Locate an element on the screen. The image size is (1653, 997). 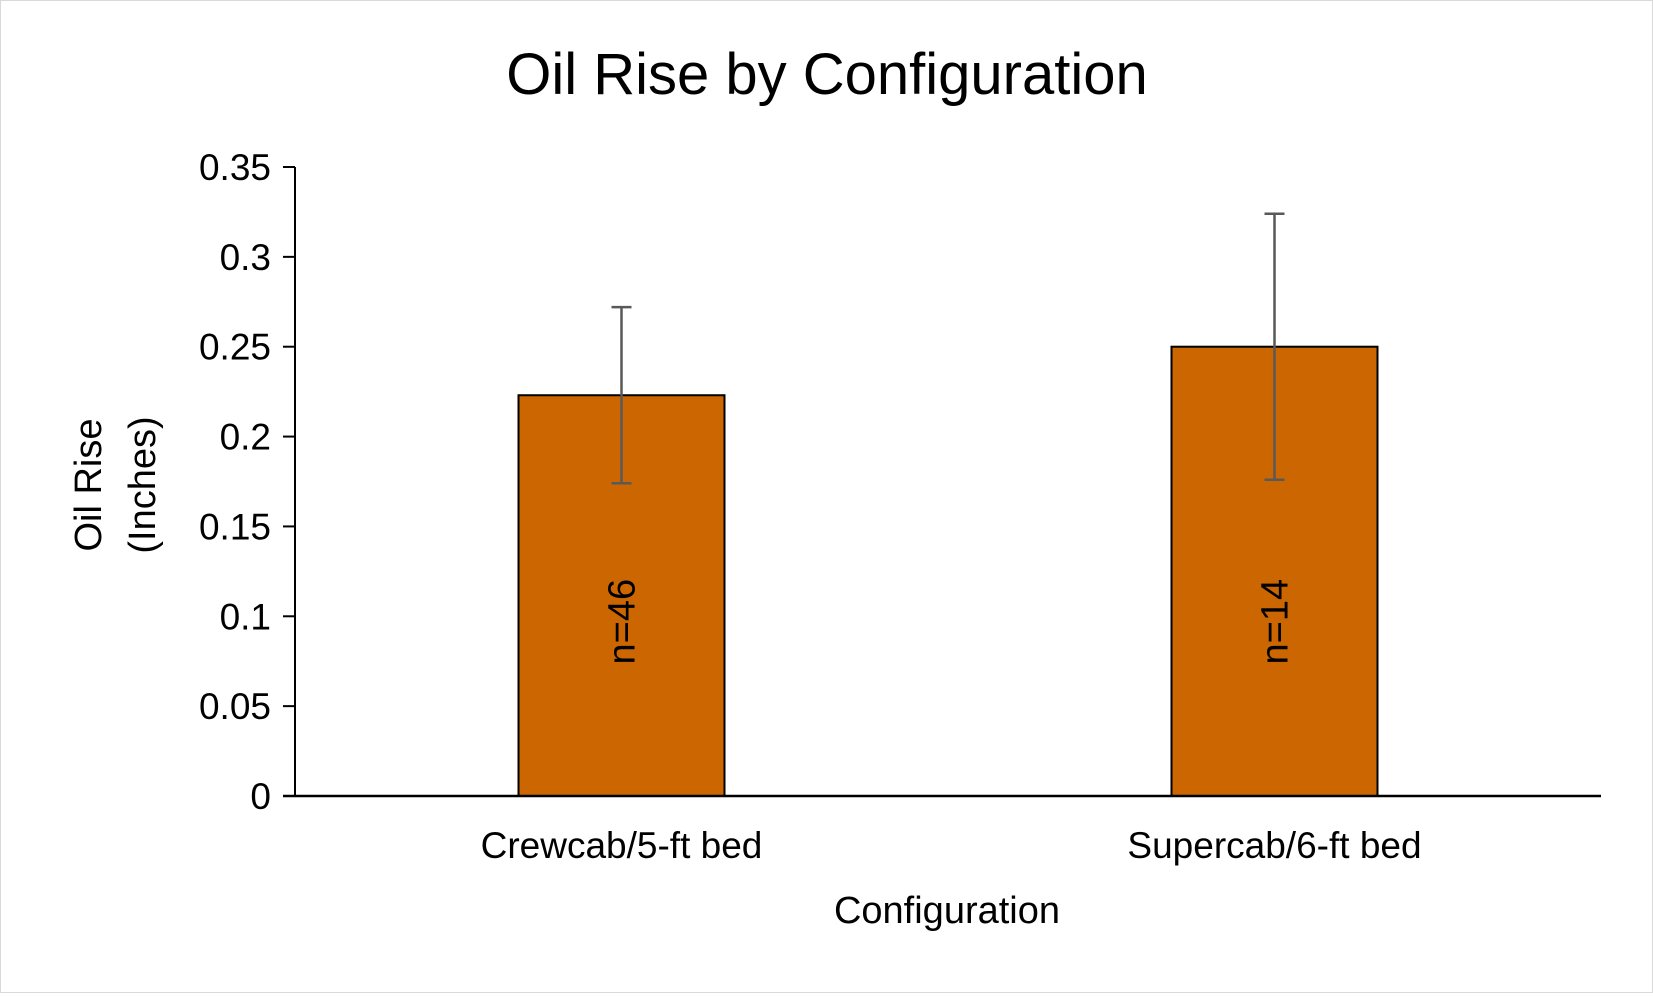
y-axis-title-line-1: Oil Rise is located at coordinates (89, 484).